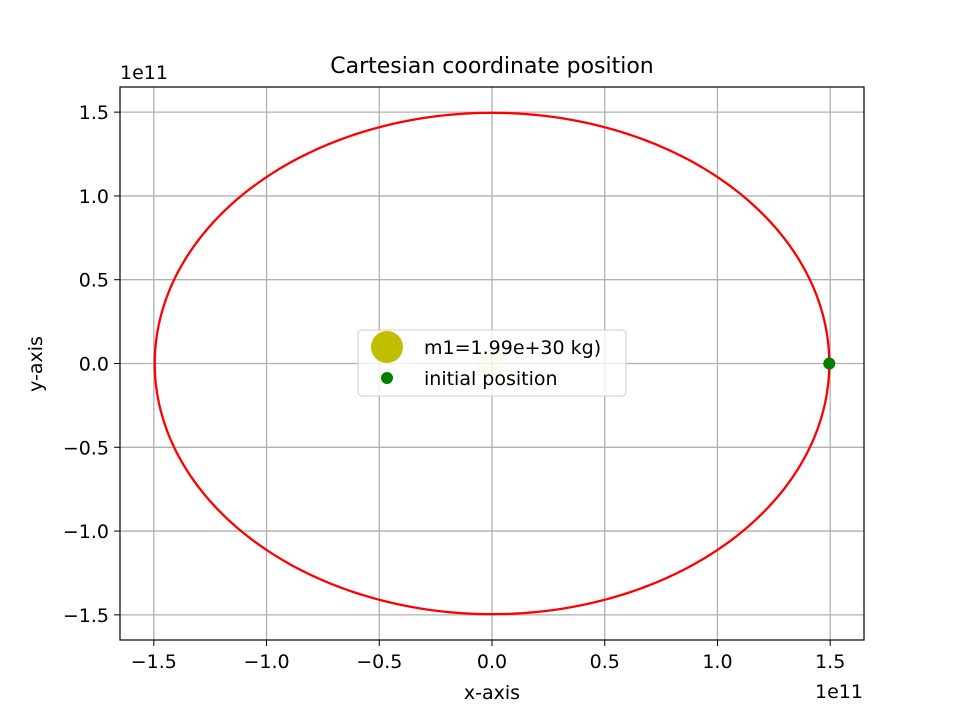 The image size is (960, 720). What do you see at coordinates (86, 616) in the screenshot?
I see `y-tick-label-0: −1.5` at bounding box center [86, 616].